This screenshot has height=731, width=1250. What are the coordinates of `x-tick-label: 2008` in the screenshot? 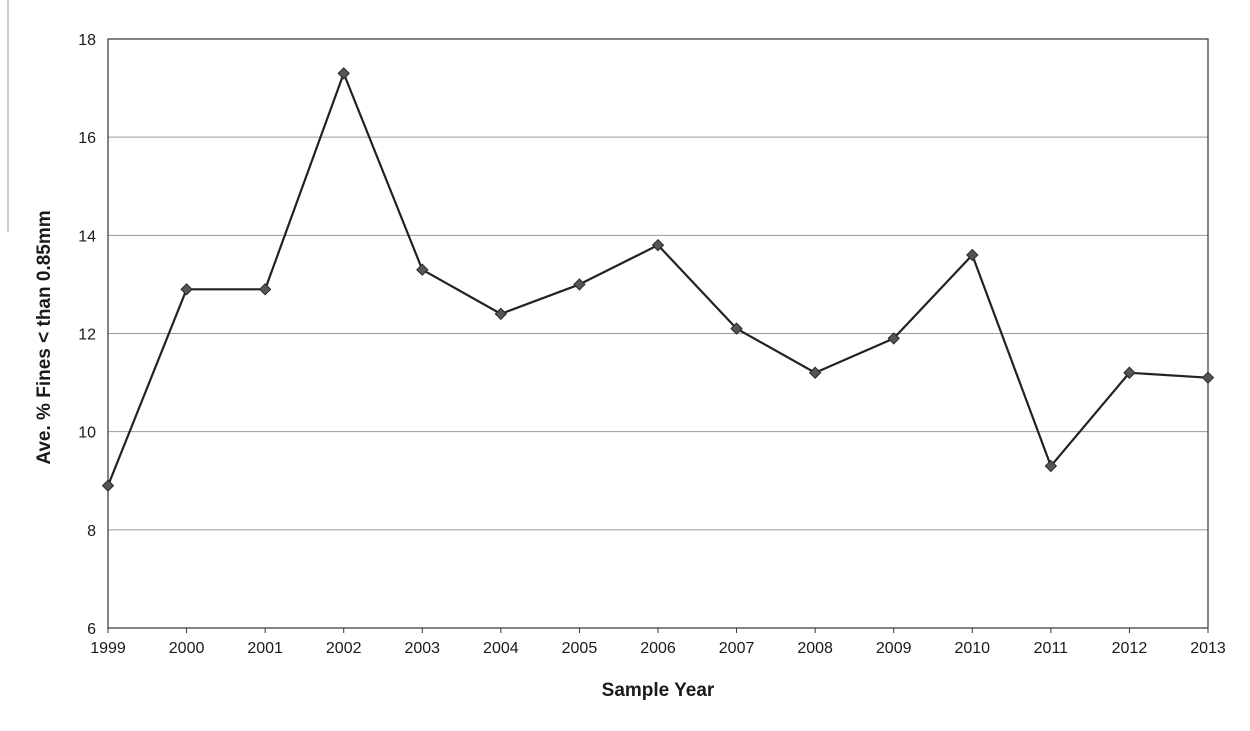 It's located at (815, 648).